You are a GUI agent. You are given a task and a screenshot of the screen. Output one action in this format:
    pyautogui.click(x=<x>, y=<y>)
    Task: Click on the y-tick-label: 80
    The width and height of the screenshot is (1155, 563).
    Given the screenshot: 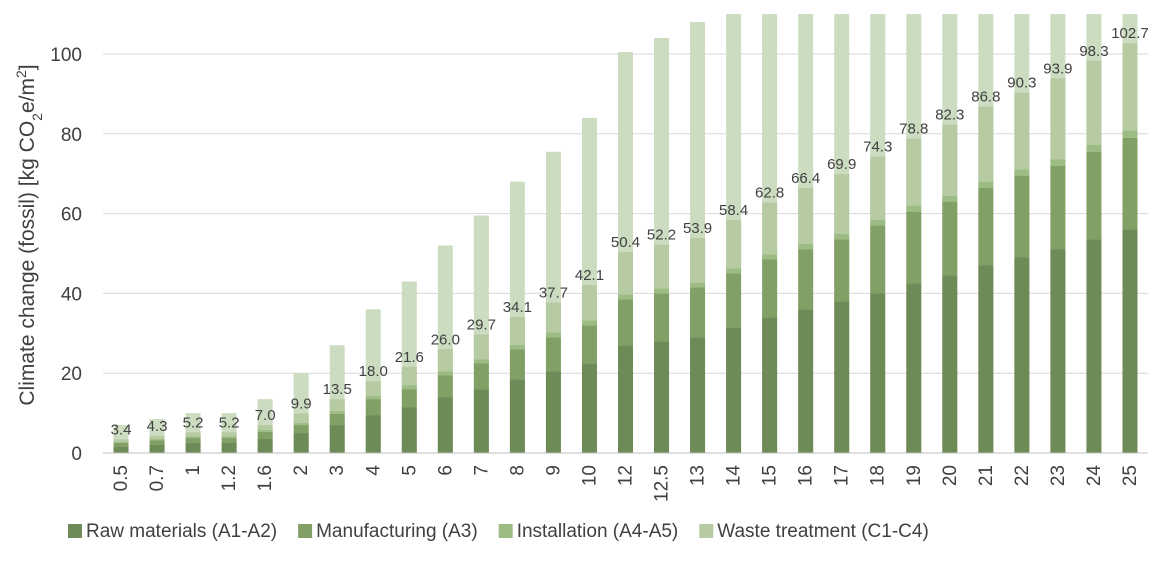 What is the action you would take?
    pyautogui.click(x=71, y=135)
    